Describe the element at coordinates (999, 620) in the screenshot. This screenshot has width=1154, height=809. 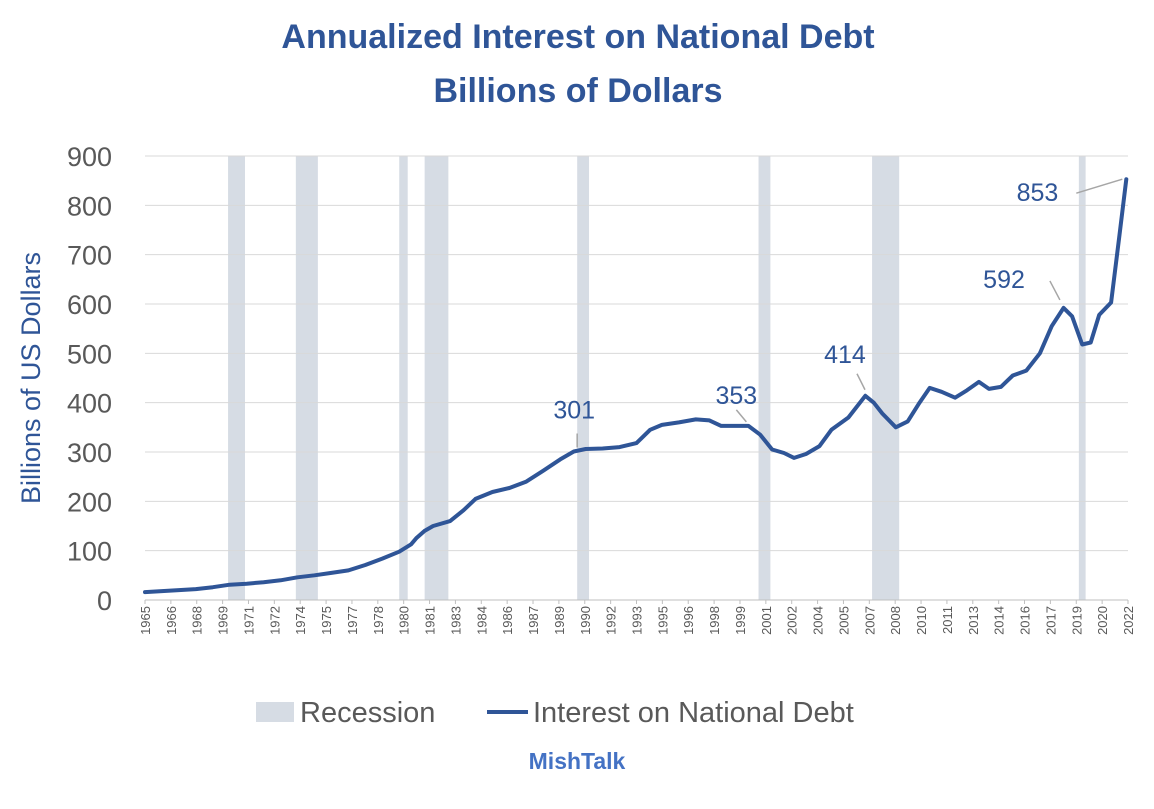
I see `x-tick-label: 2014` at that location.